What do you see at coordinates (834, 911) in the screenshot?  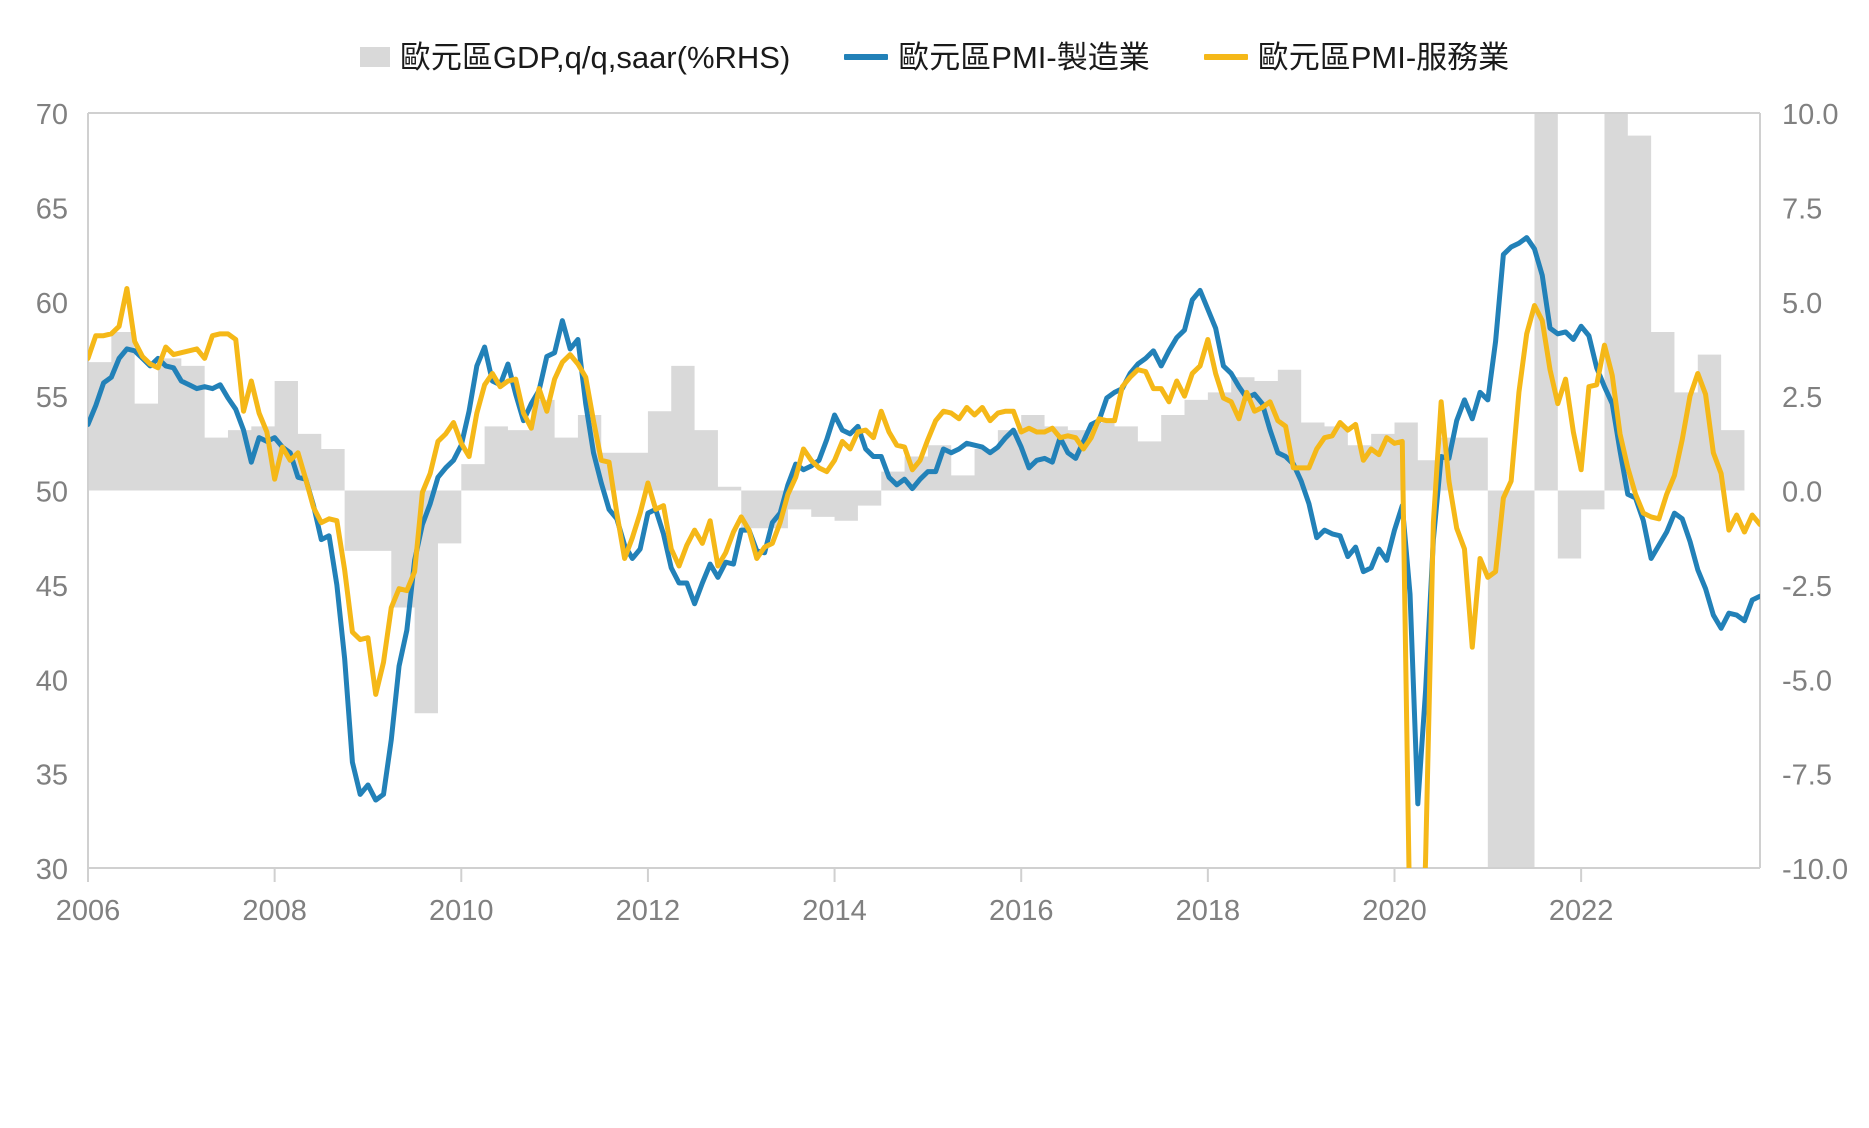 I see `x-axis-tick: 2014` at bounding box center [834, 911].